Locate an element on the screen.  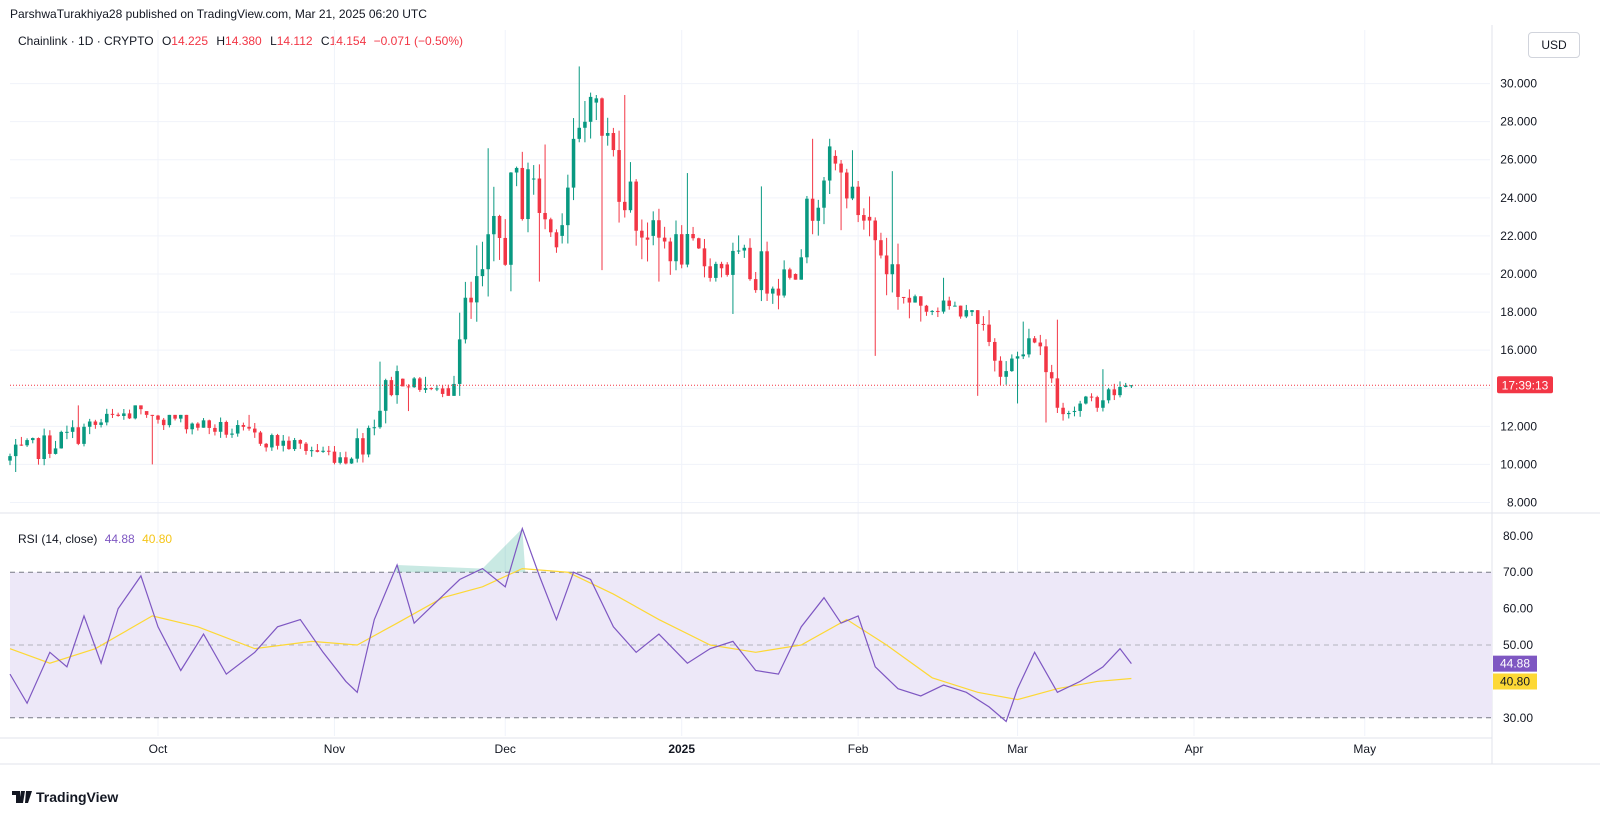
price-tick-label: 16.000 is located at coordinates (1518, 350).